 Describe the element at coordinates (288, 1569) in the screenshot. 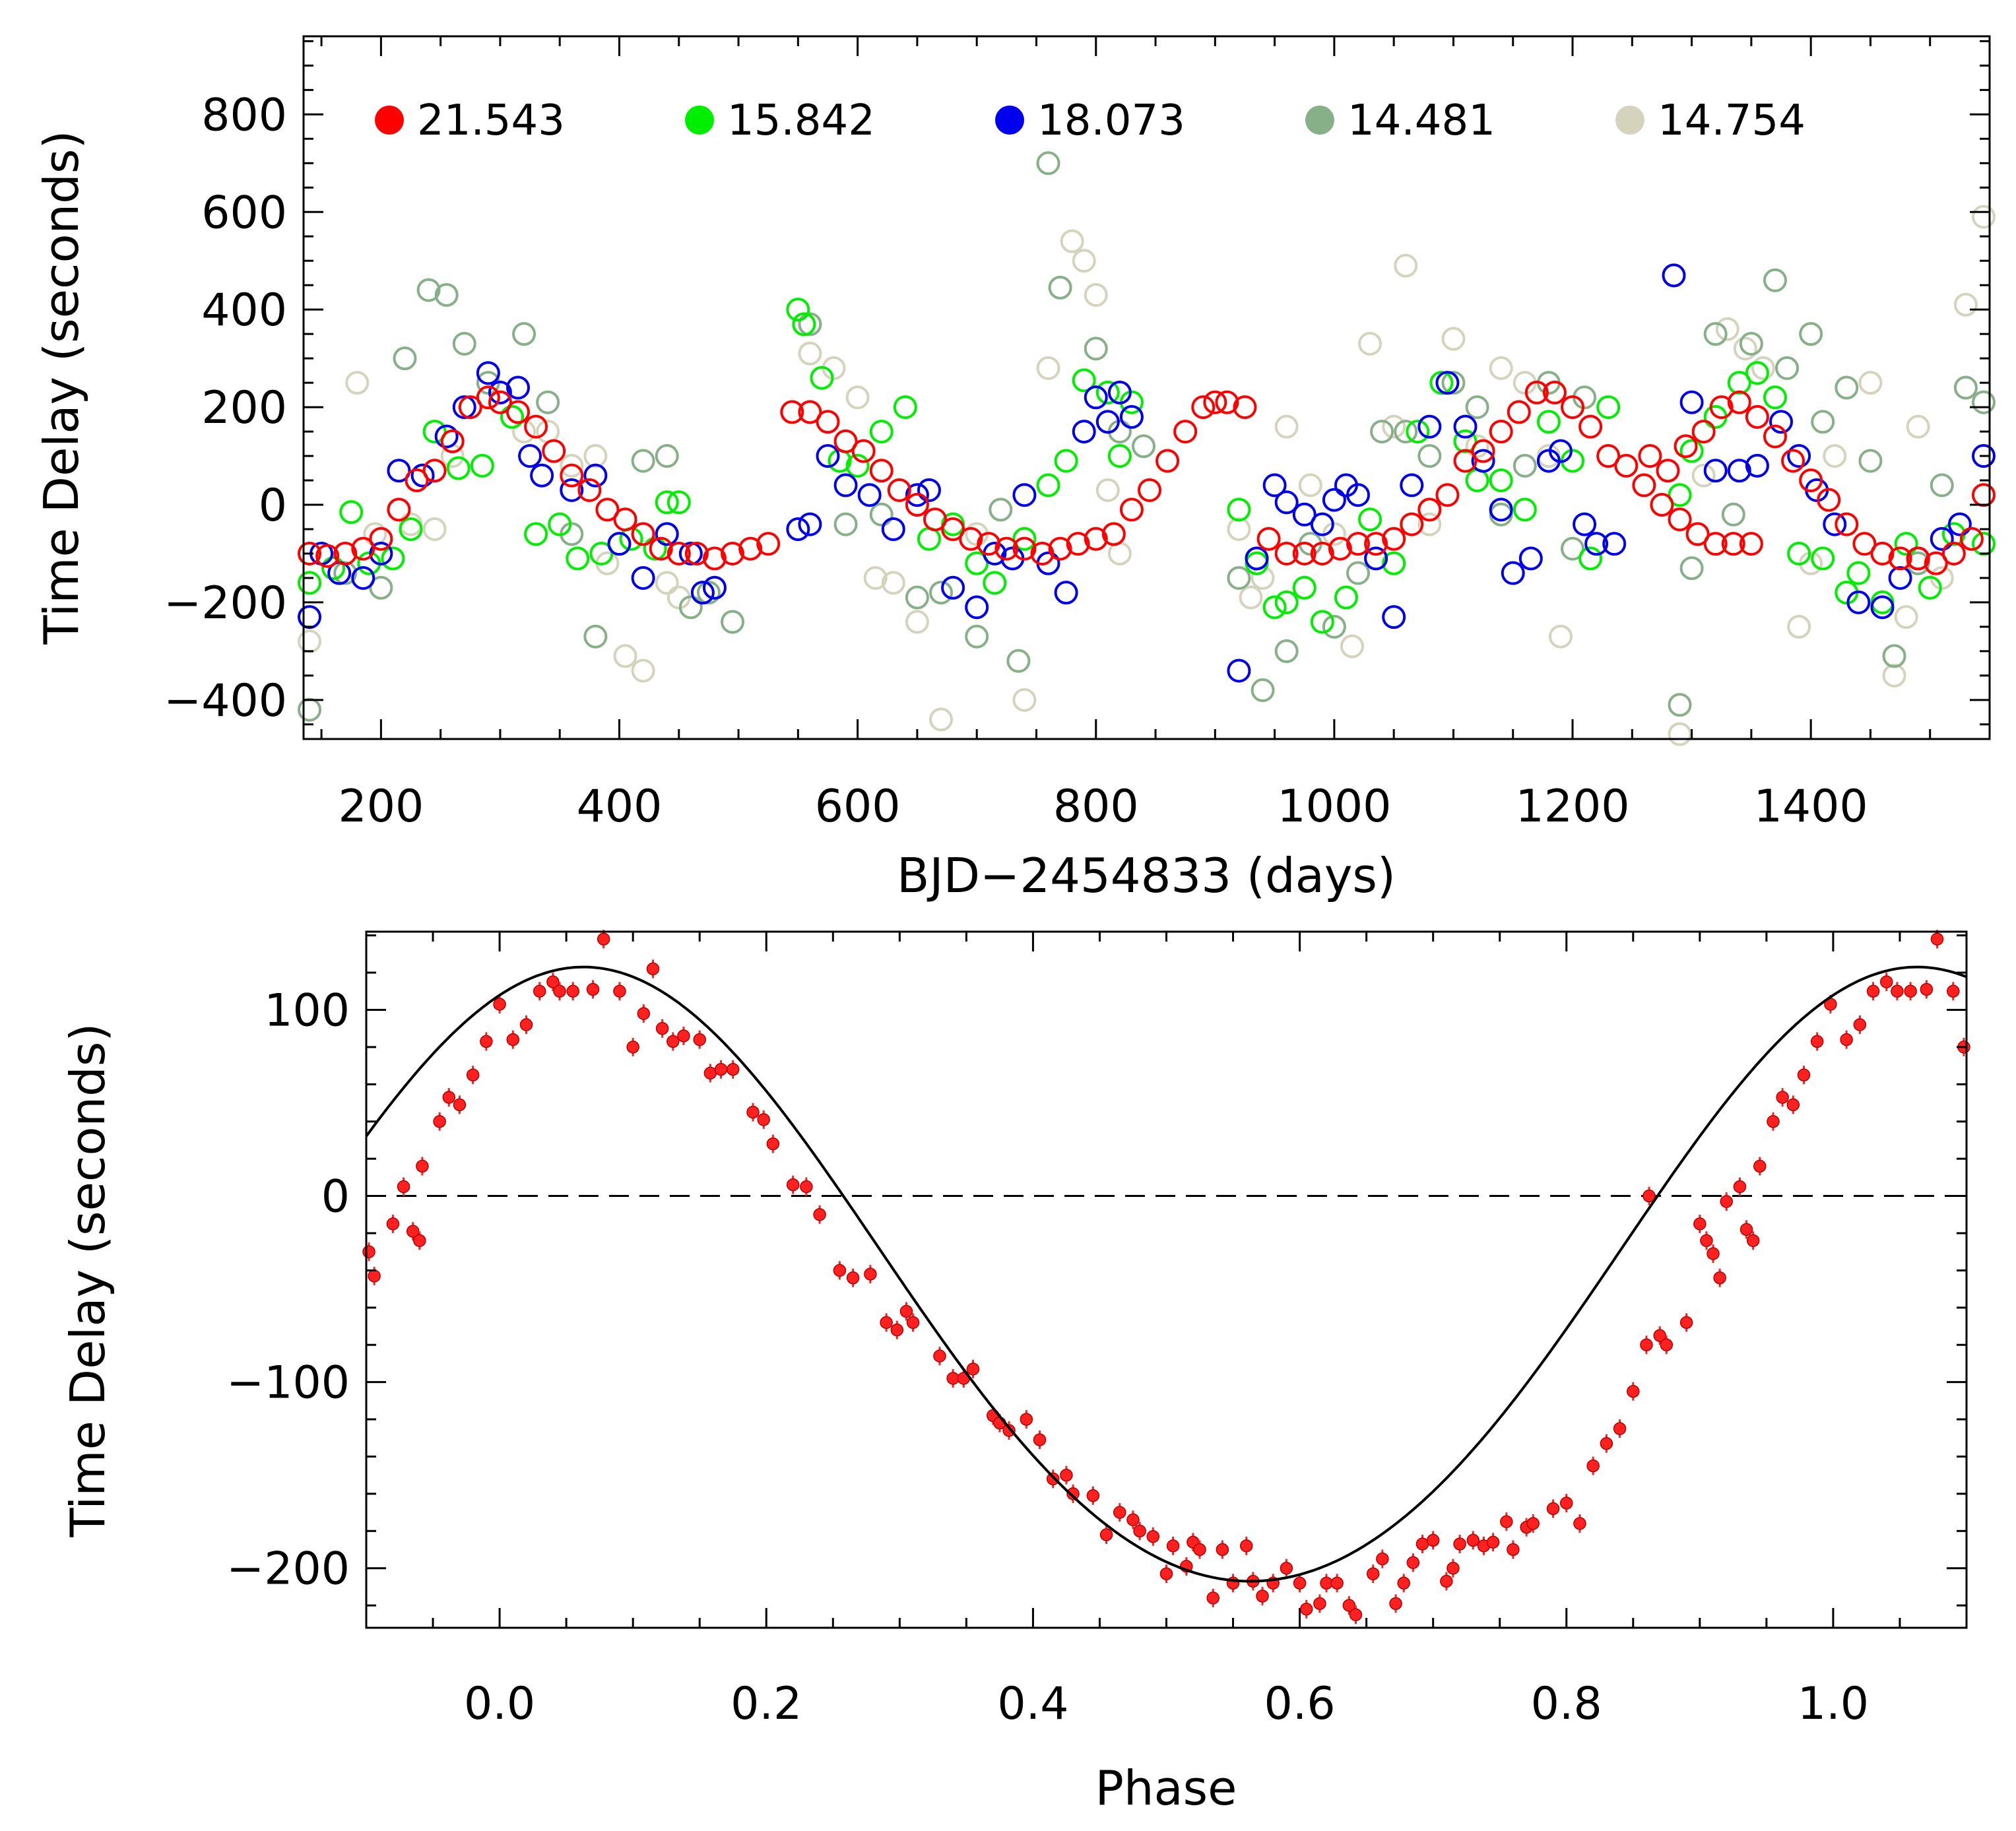

I see `y-tick-label: −200` at that location.